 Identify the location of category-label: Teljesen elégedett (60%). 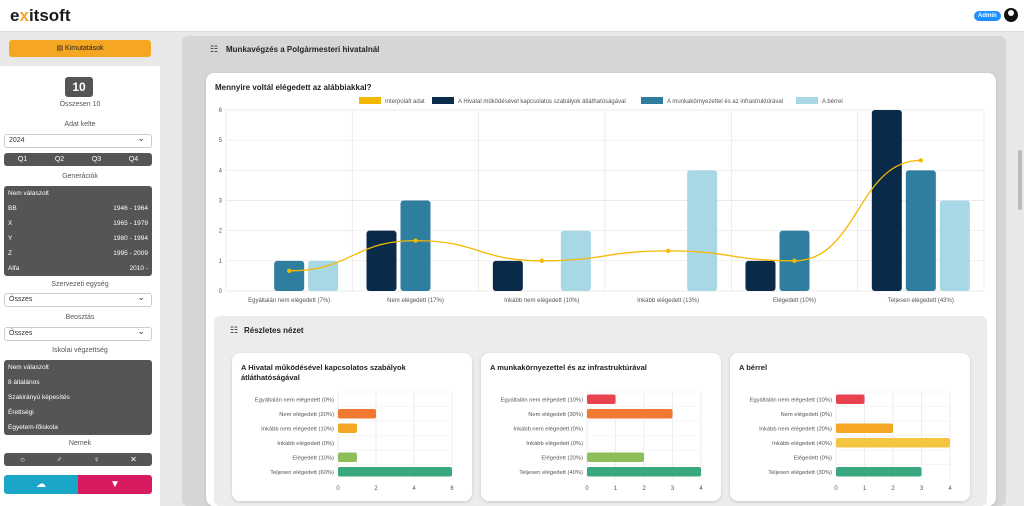
(302, 473).